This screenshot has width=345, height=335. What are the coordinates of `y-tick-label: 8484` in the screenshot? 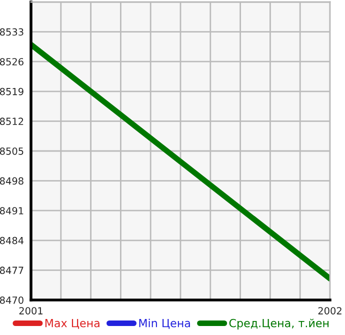 It's located at (12, 240).